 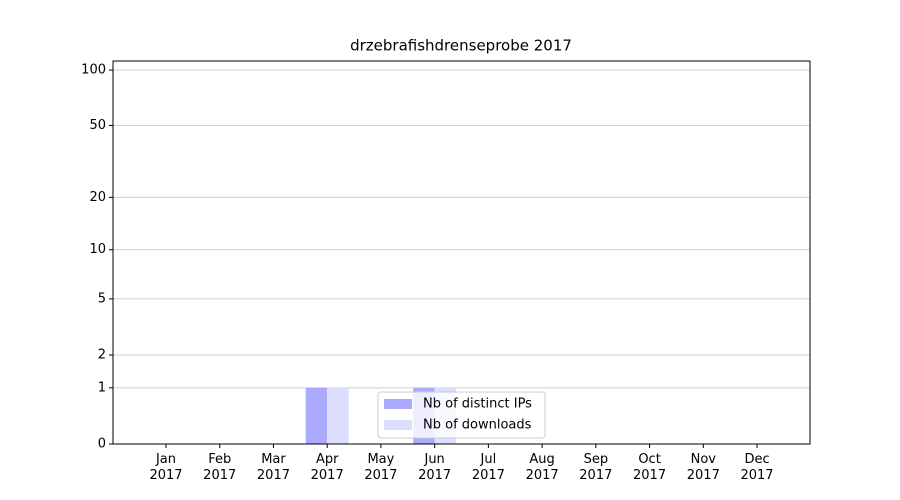 I want to click on x-tick-label: May 2017, so click(x=381, y=467).